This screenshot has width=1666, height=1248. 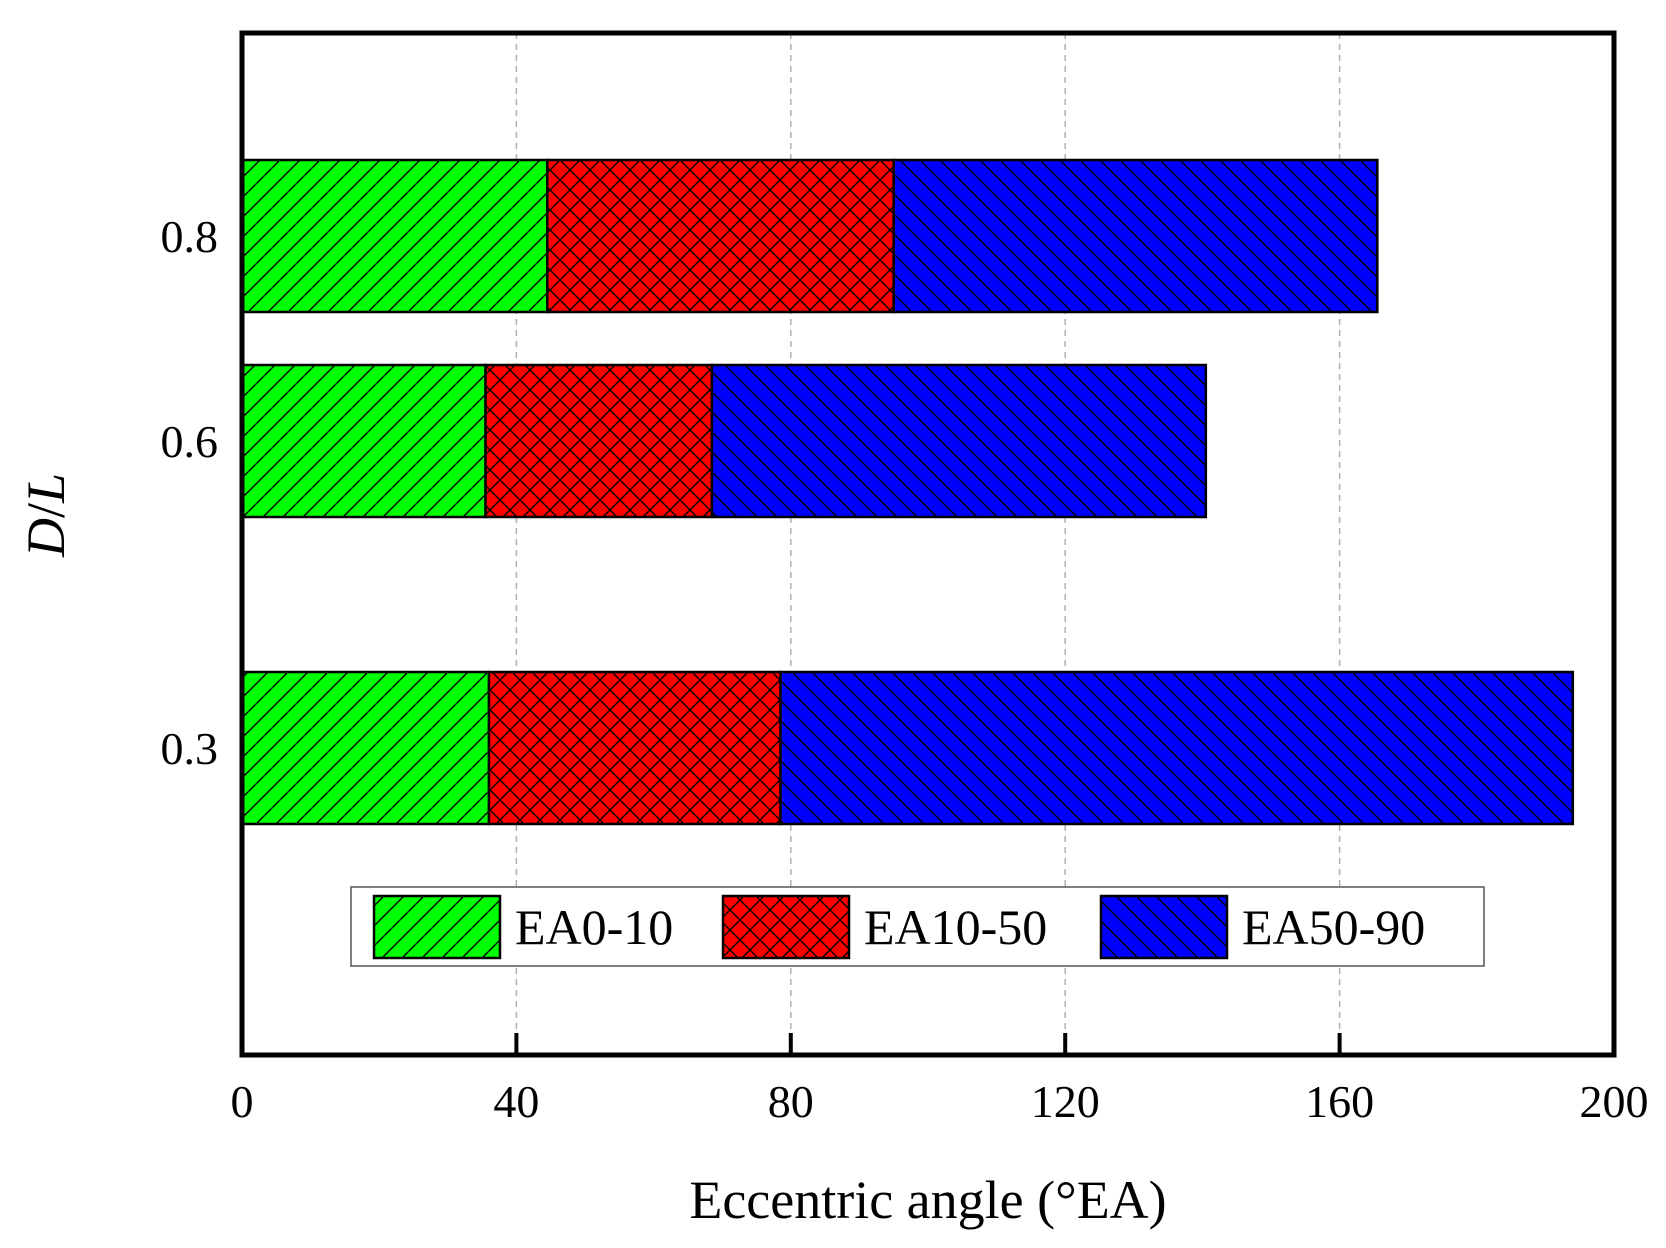 I want to click on x-tick-label: 160, so click(x=1339, y=1101).